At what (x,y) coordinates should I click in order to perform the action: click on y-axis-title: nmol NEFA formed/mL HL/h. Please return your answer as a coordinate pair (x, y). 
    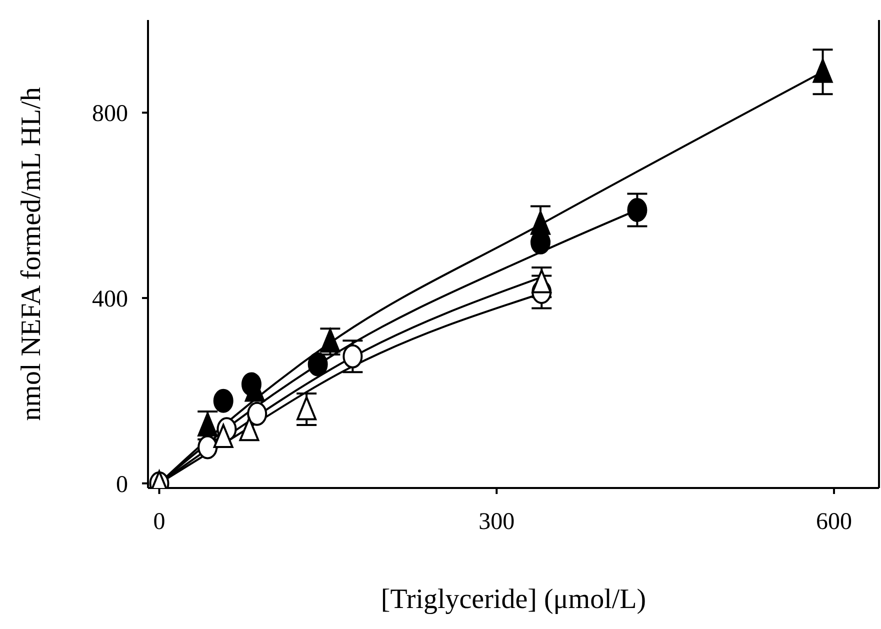
    Looking at the image, I should click on (31, 254).